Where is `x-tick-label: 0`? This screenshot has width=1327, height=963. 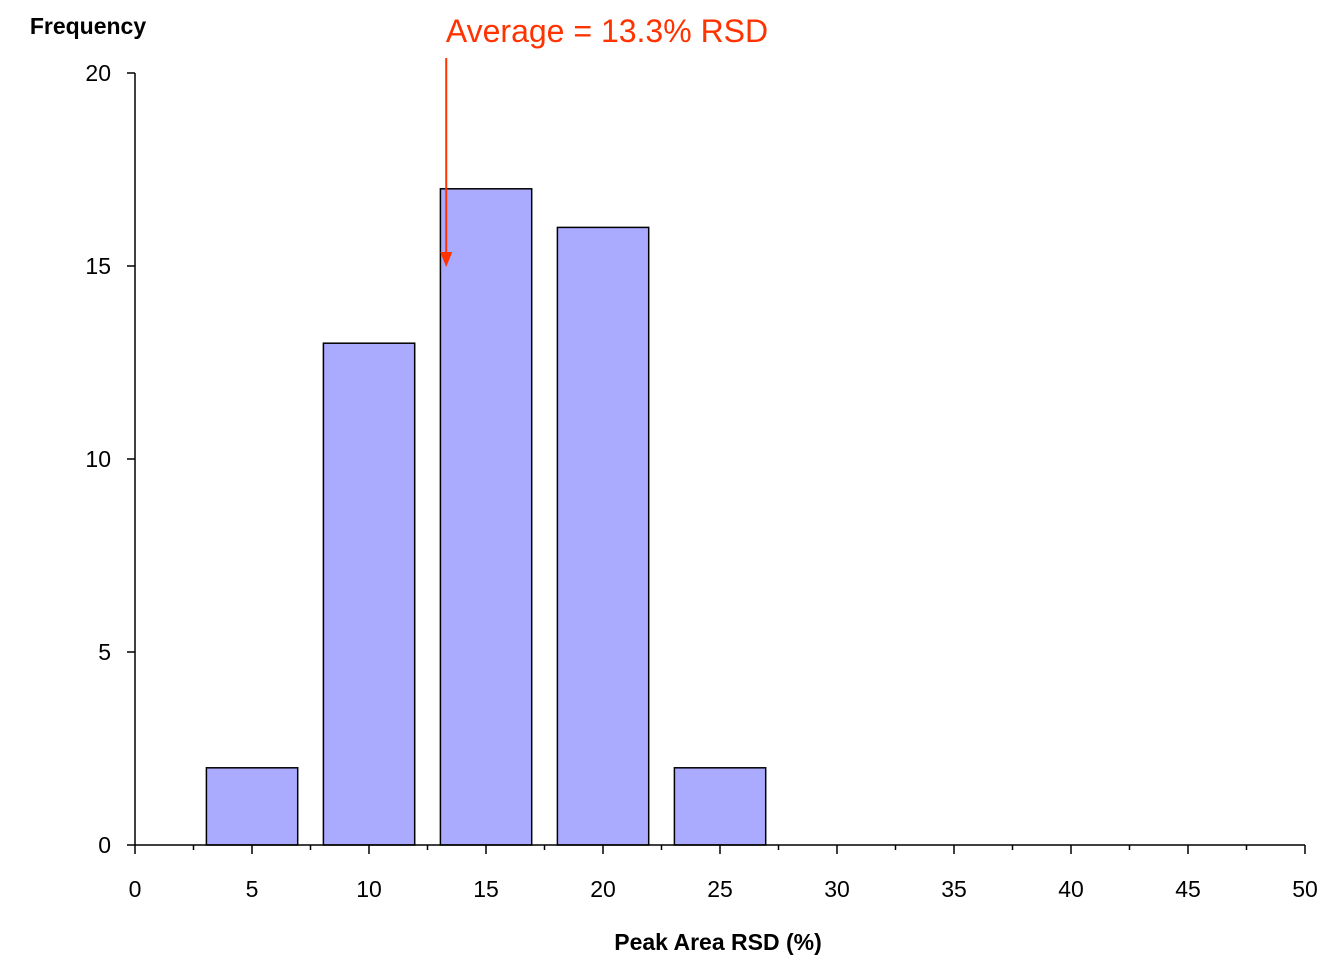
x-tick-label: 0 is located at coordinates (135, 889).